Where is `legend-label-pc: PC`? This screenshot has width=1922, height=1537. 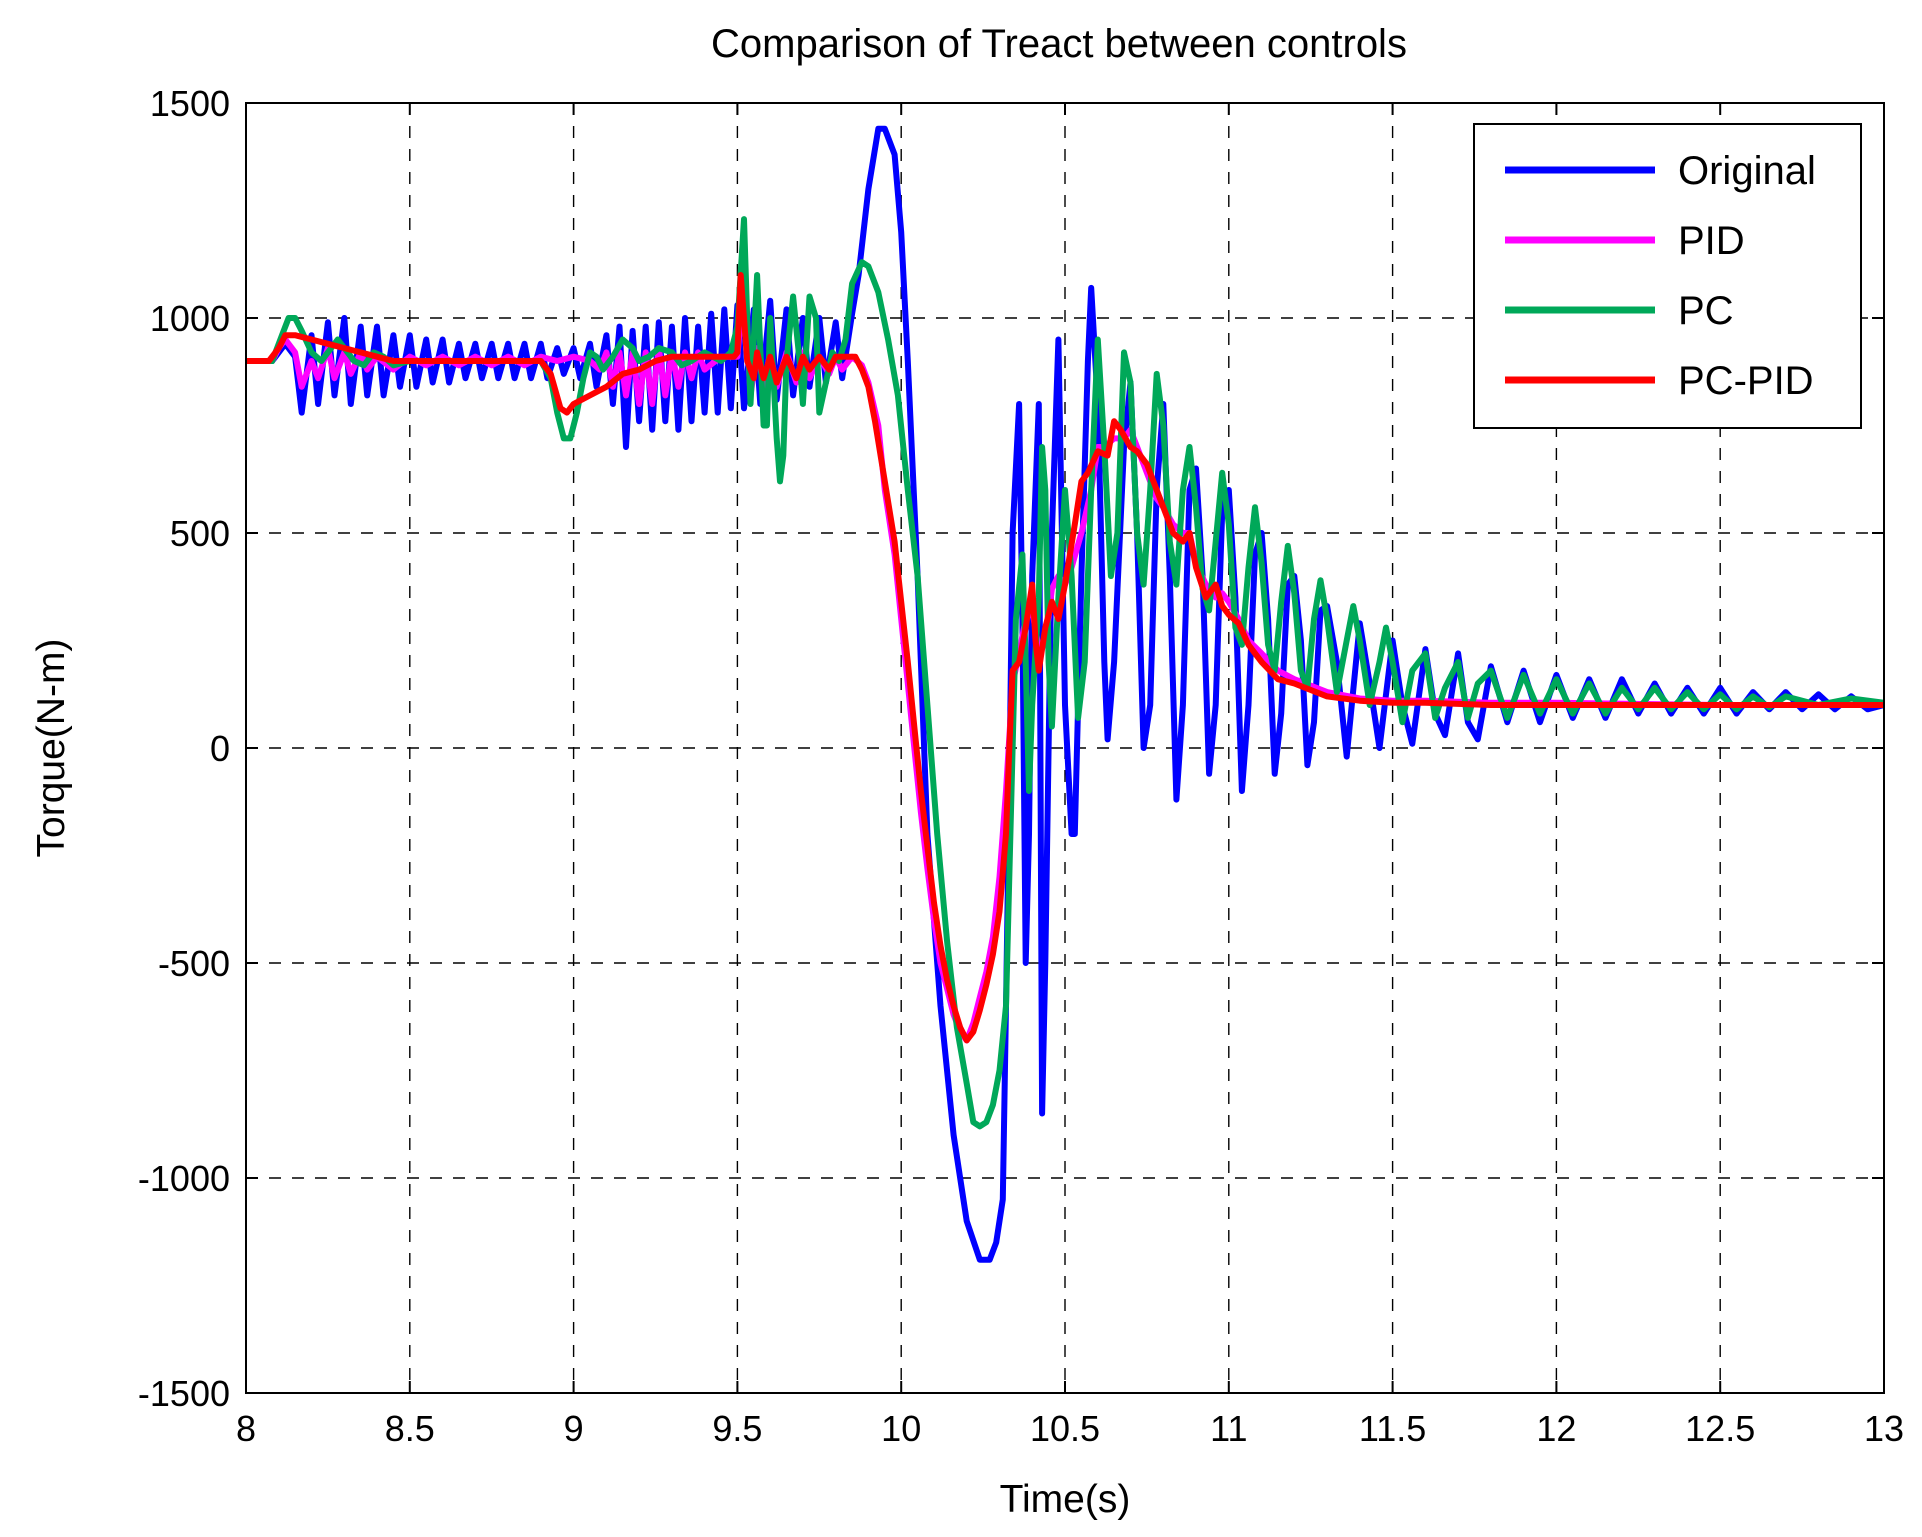 legend-label-pc: PC is located at coordinates (1706, 311).